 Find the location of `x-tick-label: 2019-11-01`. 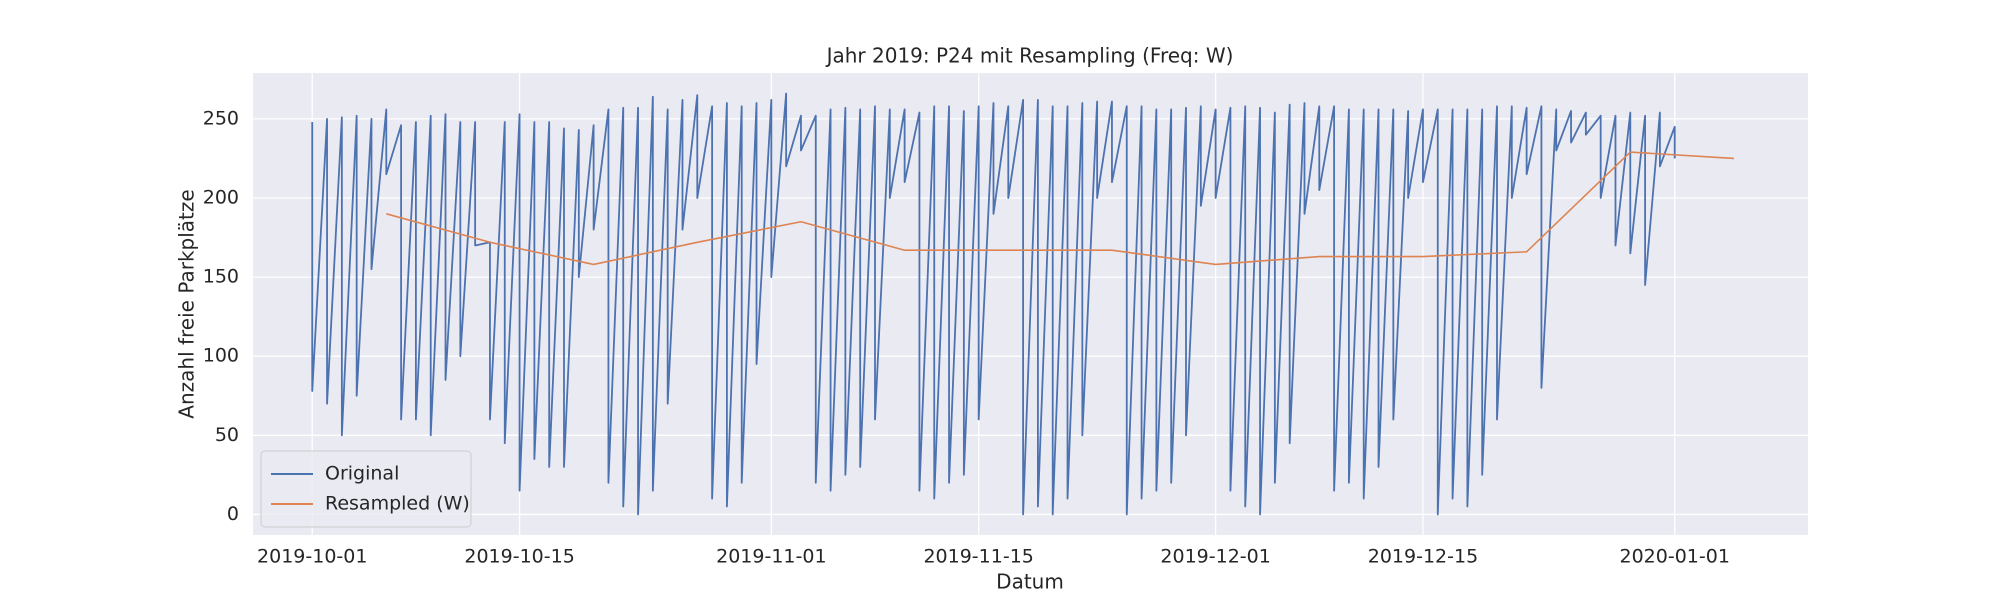

x-tick-label: 2019-11-01 is located at coordinates (771, 557).